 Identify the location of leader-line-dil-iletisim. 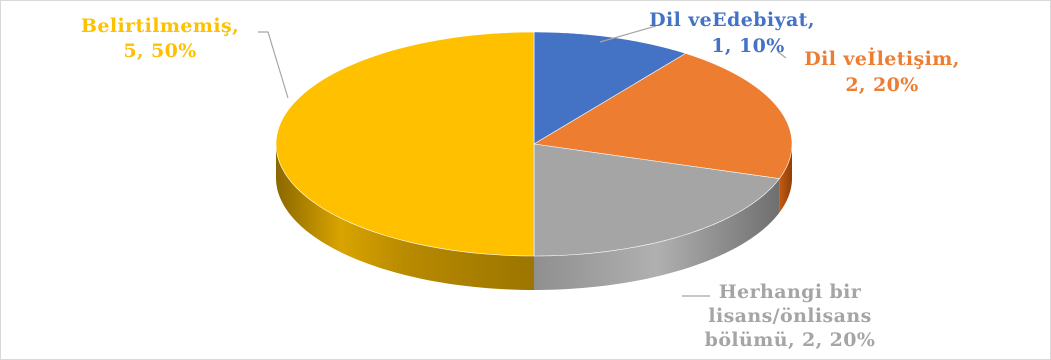
(782, 55).